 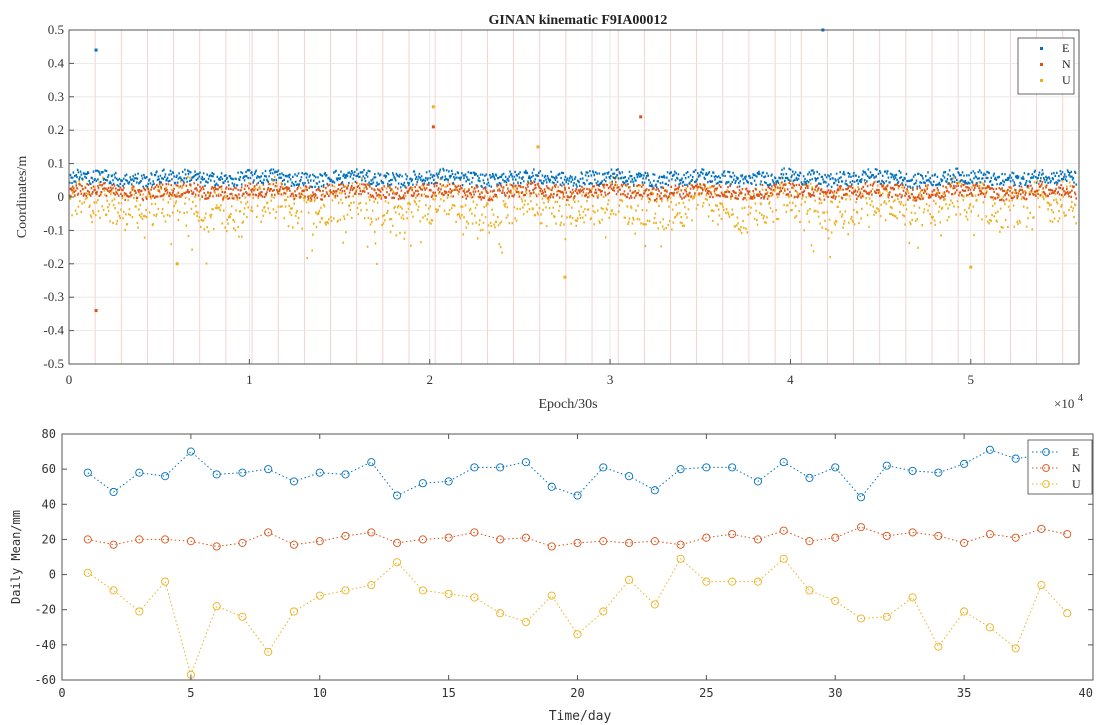 What do you see at coordinates (190, 693) in the screenshot?
I see `bottom-x-tick-label: 5` at bounding box center [190, 693].